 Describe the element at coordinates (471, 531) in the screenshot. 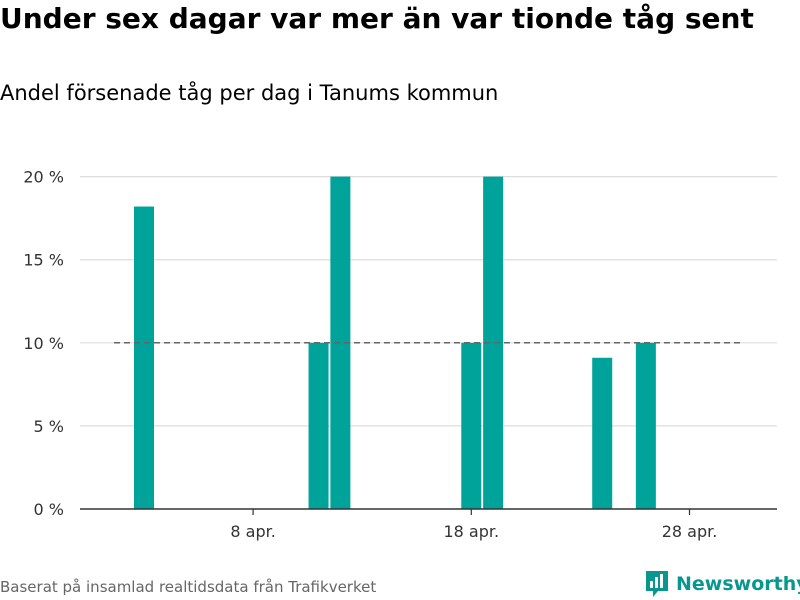

I see `x-tick-label: 18 apr.` at that location.